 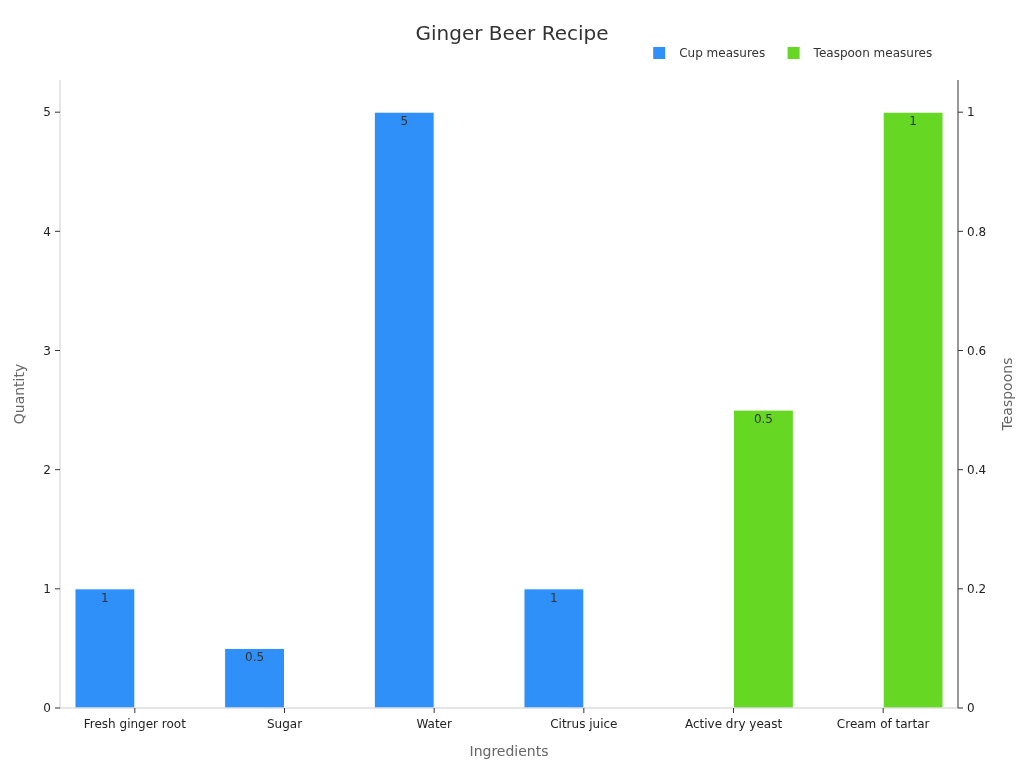 What do you see at coordinates (977, 469) in the screenshot?
I see `y2-tick-label: 0.4` at bounding box center [977, 469].